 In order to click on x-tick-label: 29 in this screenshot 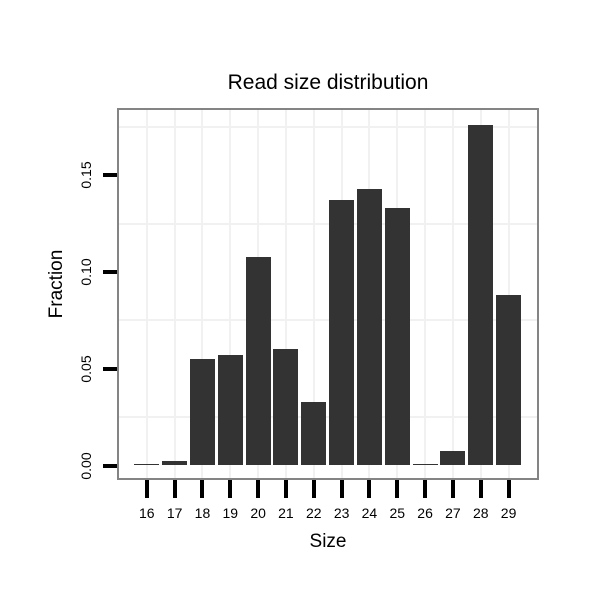, I will do `click(508, 513)`.